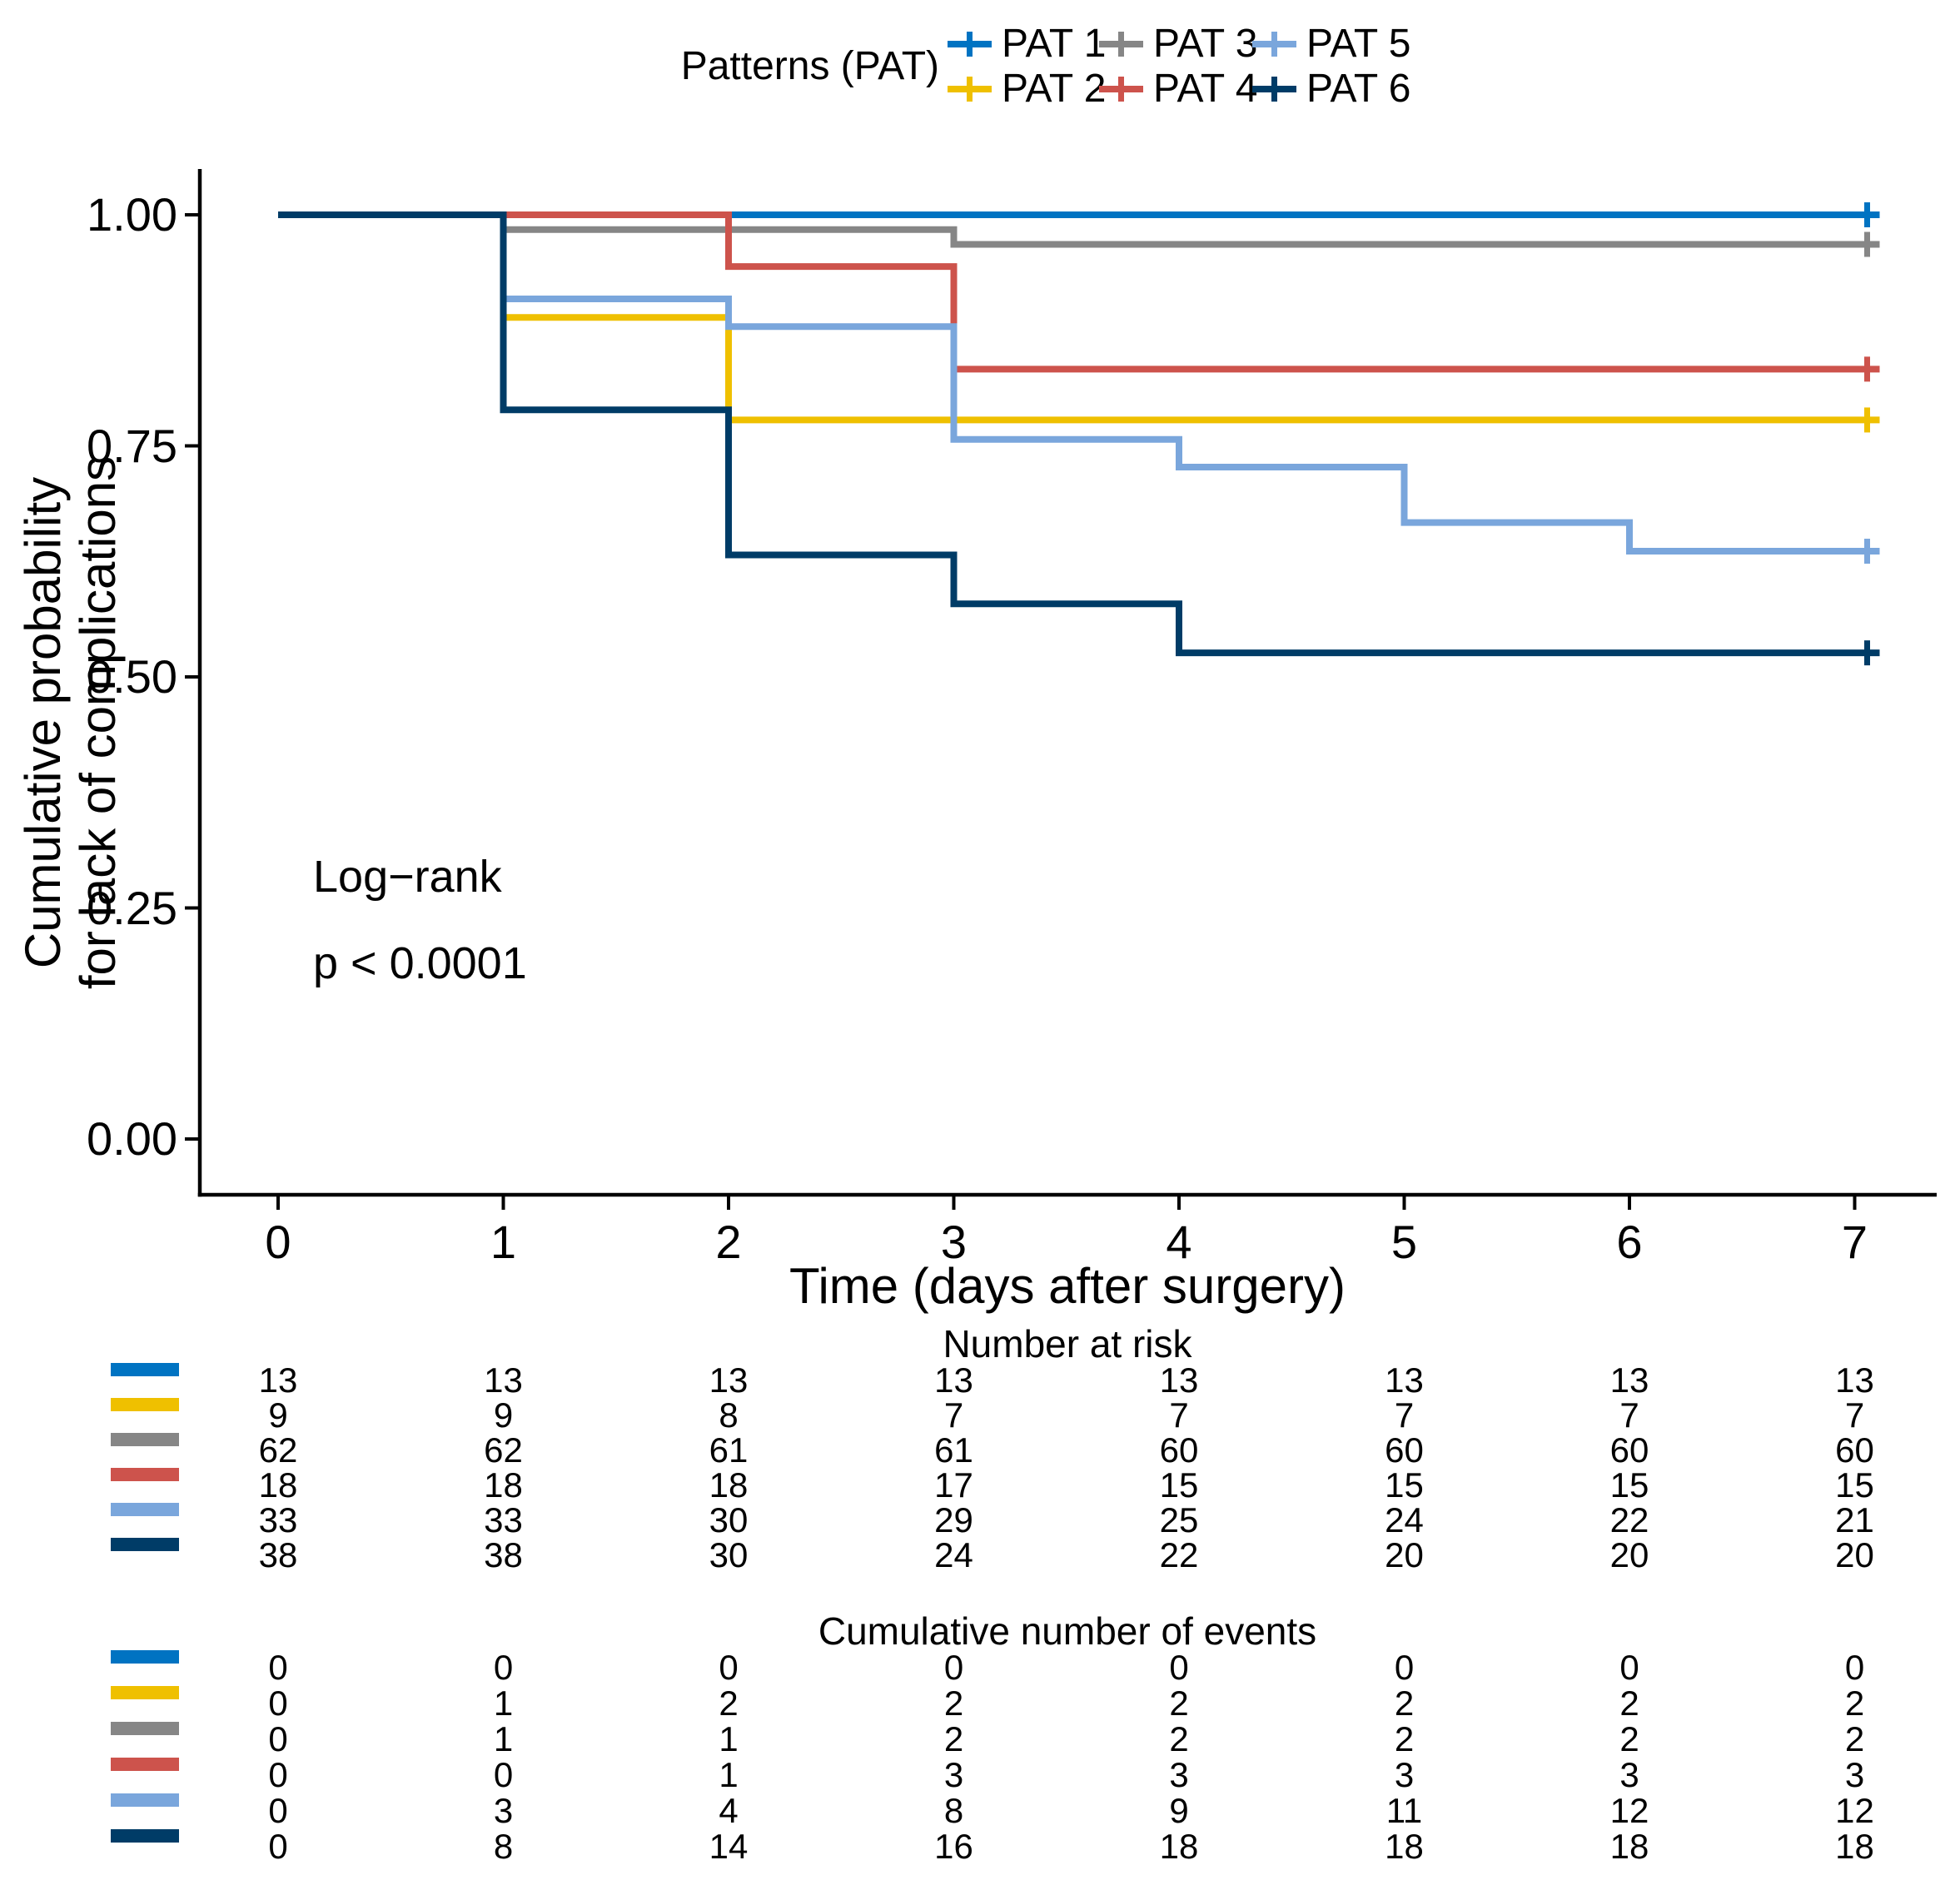  What do you see at coordinates (278, 1380) in the screenshot?
I see `risk-cell-pat-1-day0: 13` at bounding box center [278, 1380].